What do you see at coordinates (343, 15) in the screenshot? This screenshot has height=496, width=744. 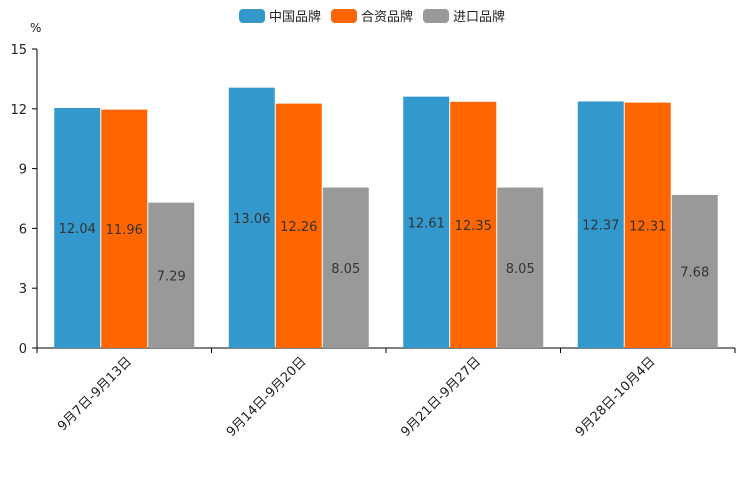 I see `legend-swatch-joint-venture-brand` at bounding box center [343, 15].